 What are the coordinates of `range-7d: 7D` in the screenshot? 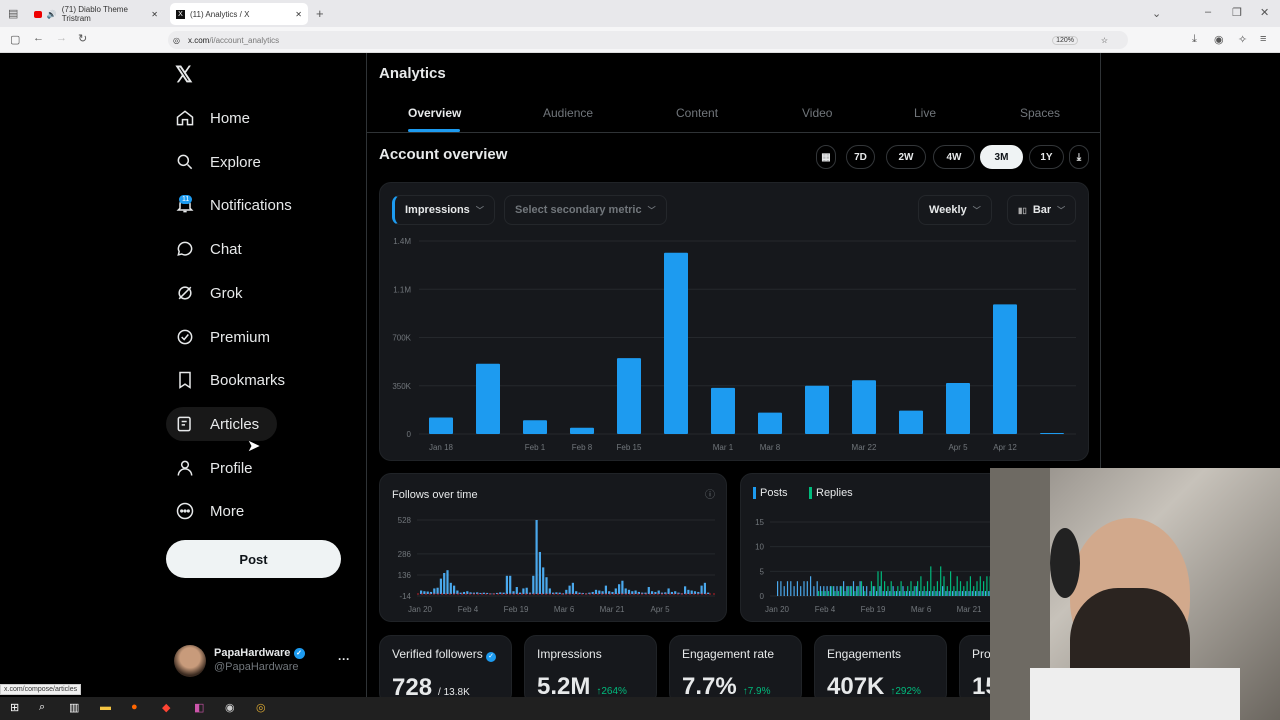 It's located at (860, 157).